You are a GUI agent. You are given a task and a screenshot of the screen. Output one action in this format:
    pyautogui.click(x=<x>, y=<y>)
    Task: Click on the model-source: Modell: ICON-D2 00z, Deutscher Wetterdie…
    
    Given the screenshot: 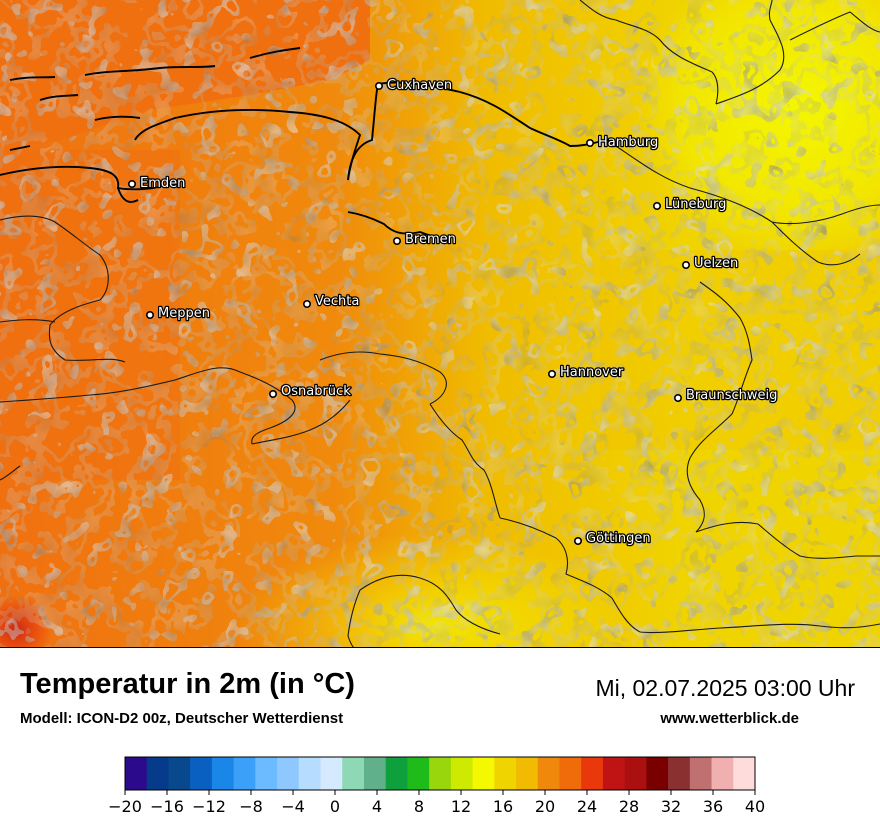 What is the action you would take?
    pyautogui.click(x=182, y=718)
    